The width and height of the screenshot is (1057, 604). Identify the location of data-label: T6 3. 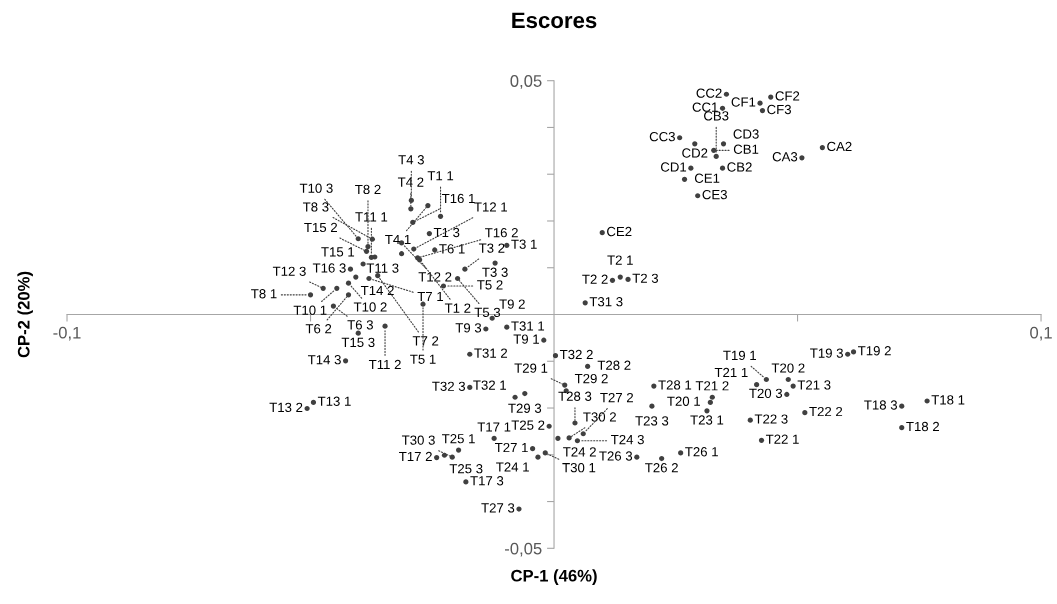
(360, 325).